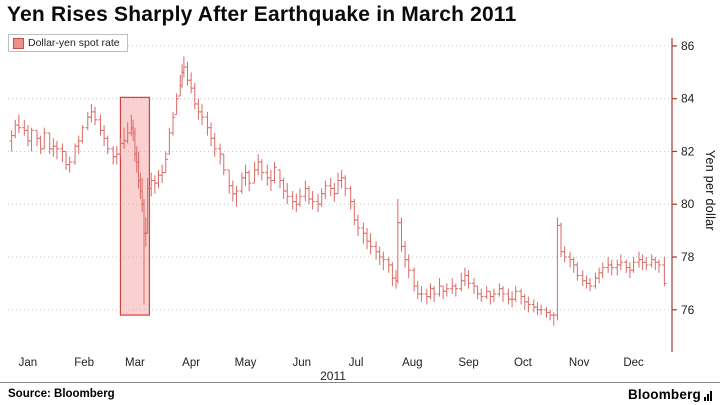 The width and height of the screenshot is (720, 405). I want to click on svg-text: 84, so click(688, 99).